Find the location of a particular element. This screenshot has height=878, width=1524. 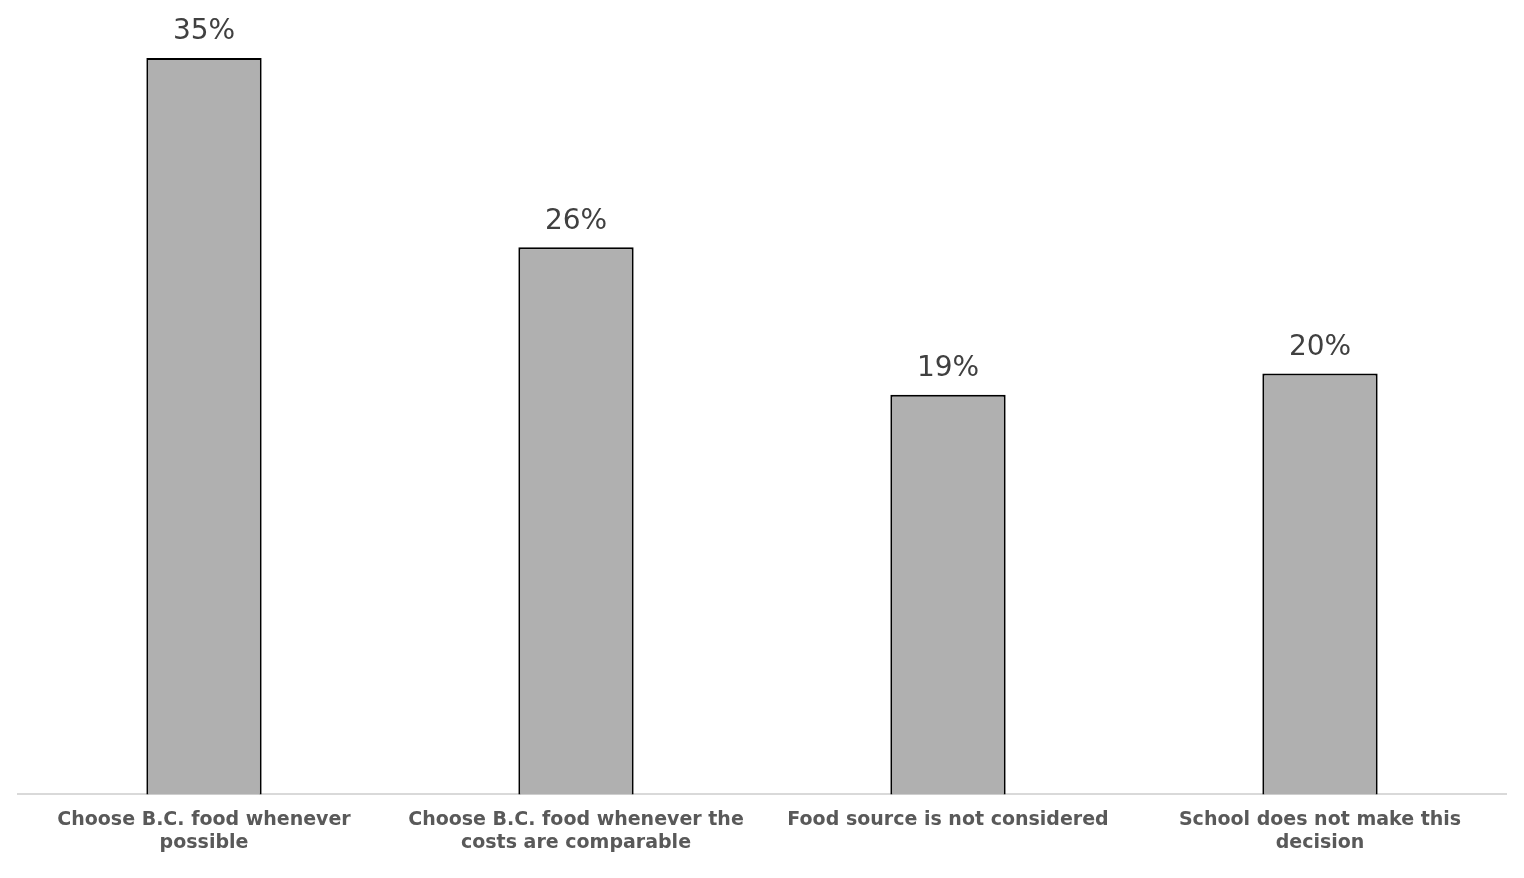

data-label: 20% is located at coordinates (1320, 345).